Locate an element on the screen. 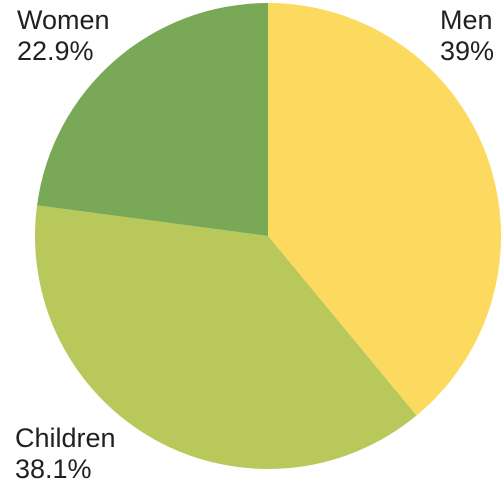 The width and height of the screenshot is (503, 486). slice-name-women: Women is located at coordinates (63, 20).